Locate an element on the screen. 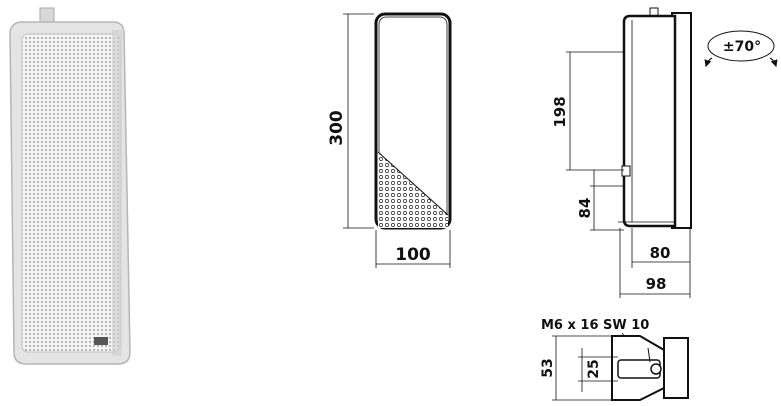 This screenshot has height=406, width=781. swivel-angle-label: ±70° is located at coordinates (742, 47).